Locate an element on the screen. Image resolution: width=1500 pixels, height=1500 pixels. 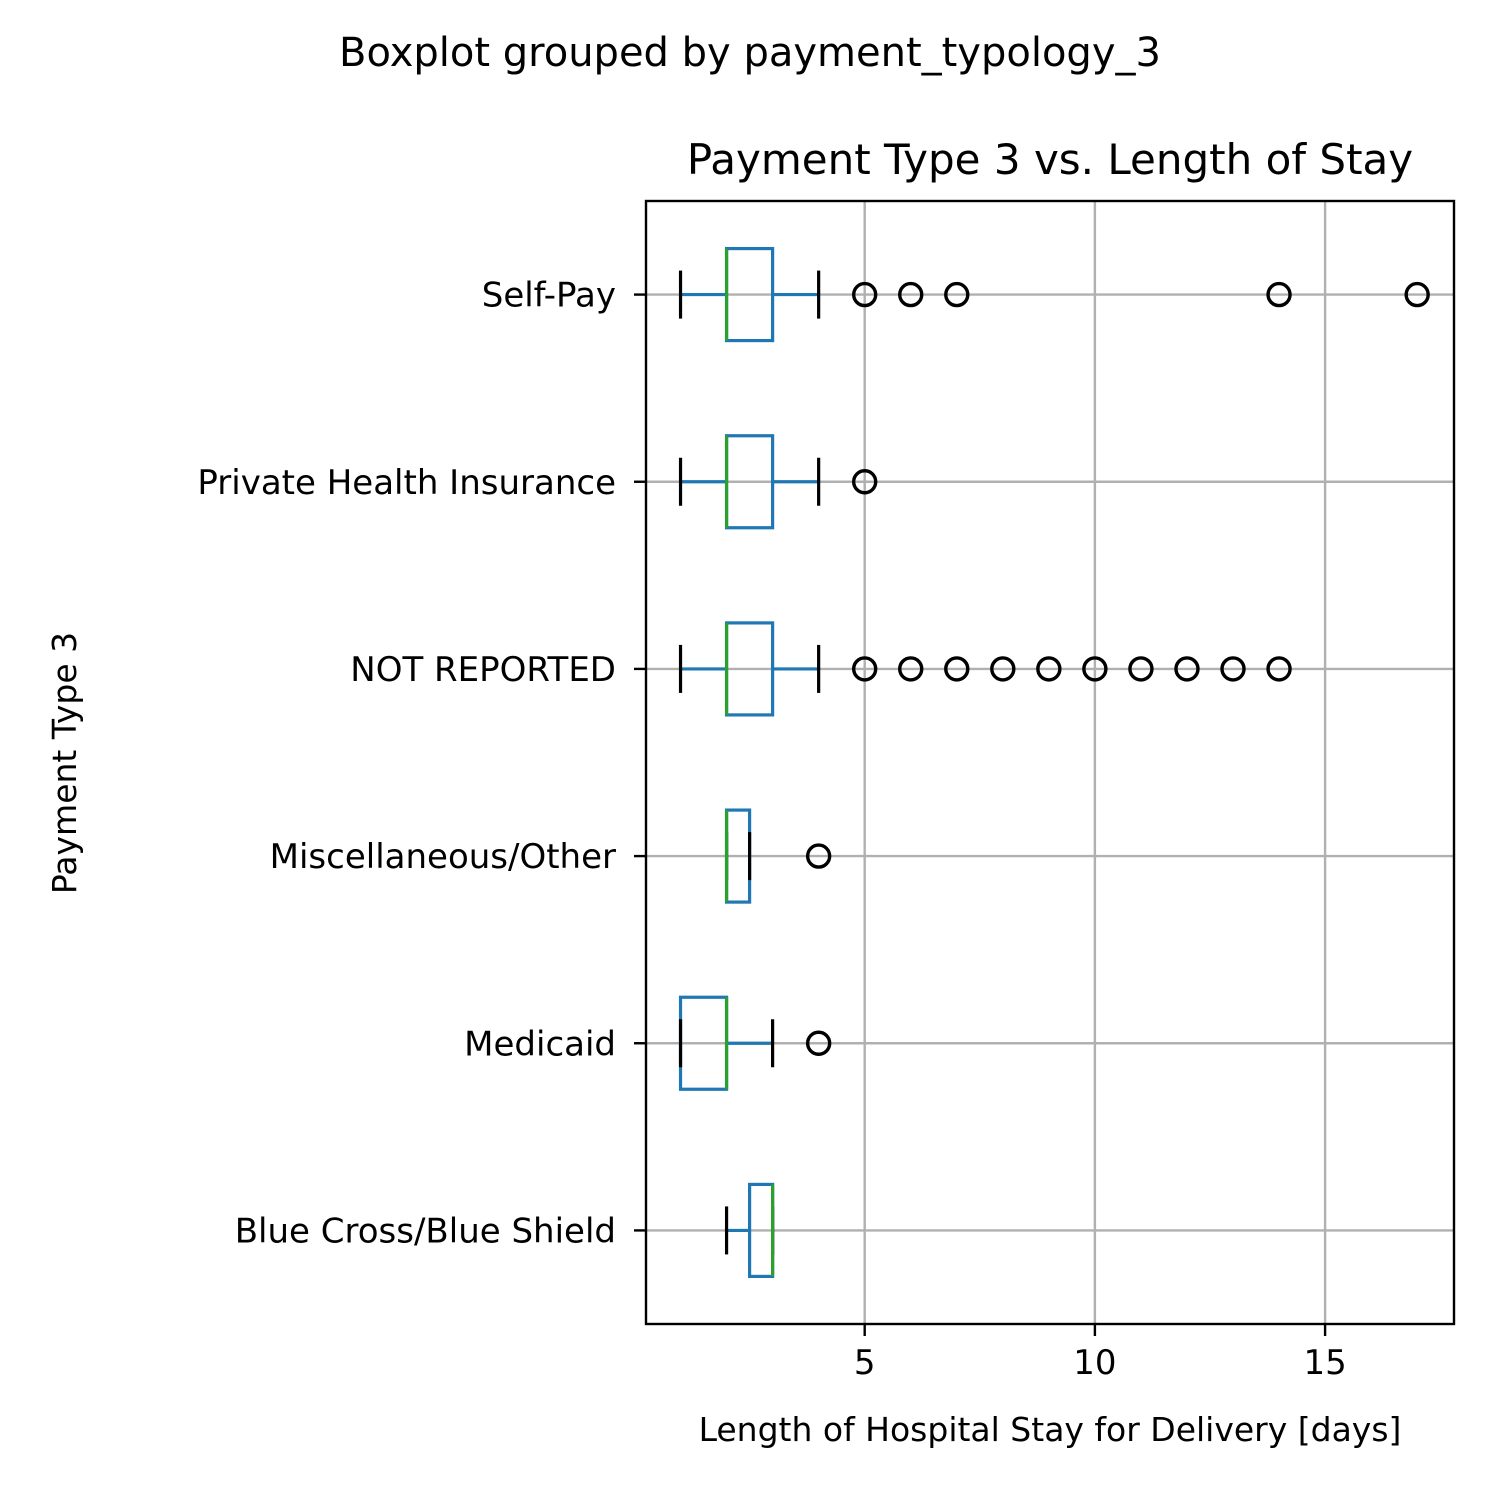
figure-suptitle: Boxplot grouped by payment_typology_3 is located at coordinates (750, 53).